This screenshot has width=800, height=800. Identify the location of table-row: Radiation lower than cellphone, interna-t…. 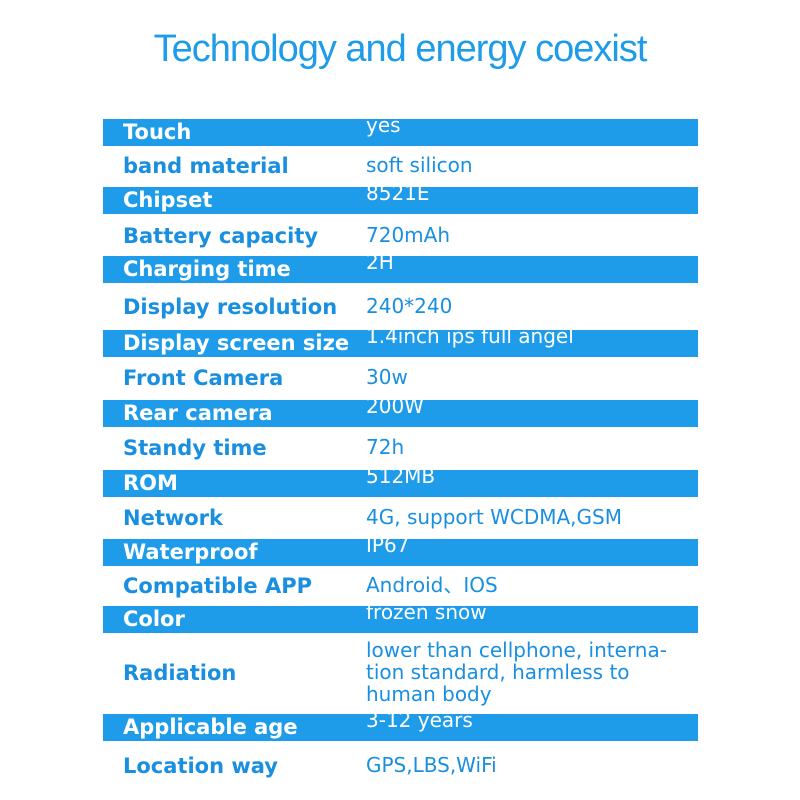
(400, 674).